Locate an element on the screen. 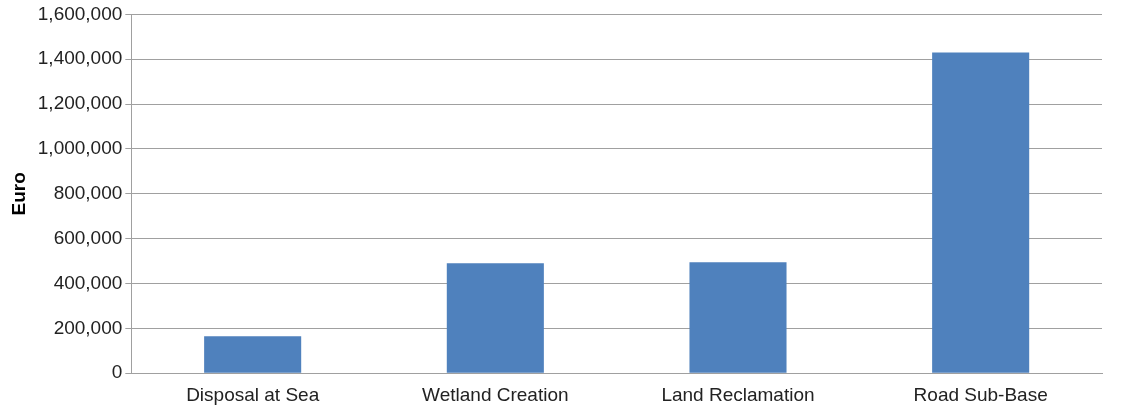 This screenshot has width=1132, height=414. y-axis-title: Euro is located at coordinates (18, 194).